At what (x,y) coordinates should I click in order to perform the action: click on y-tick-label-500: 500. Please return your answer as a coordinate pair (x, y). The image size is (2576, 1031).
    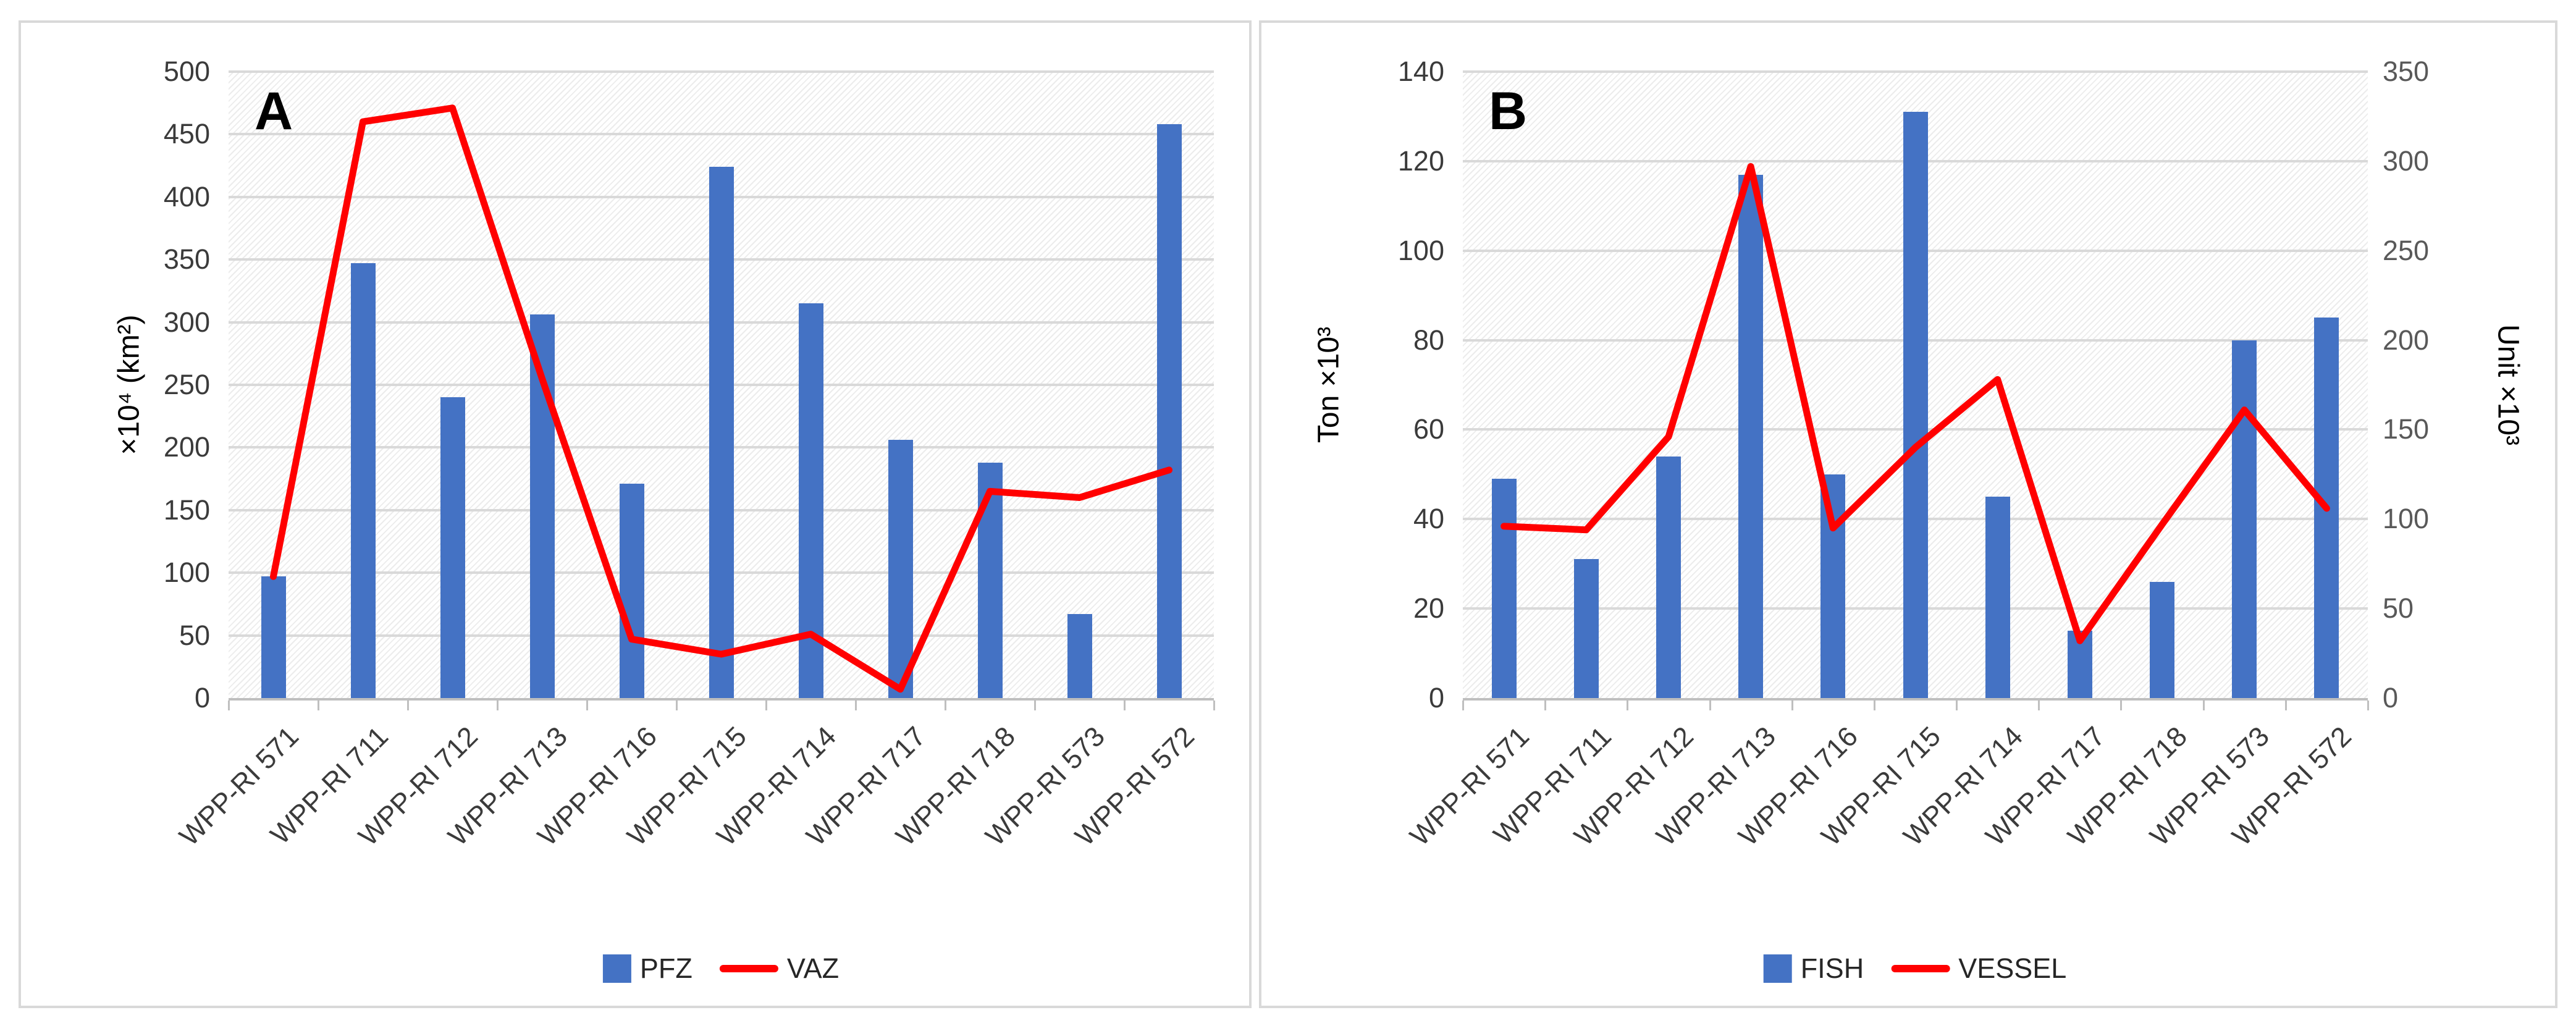
    Looking at the image, I should click on (186, 71).